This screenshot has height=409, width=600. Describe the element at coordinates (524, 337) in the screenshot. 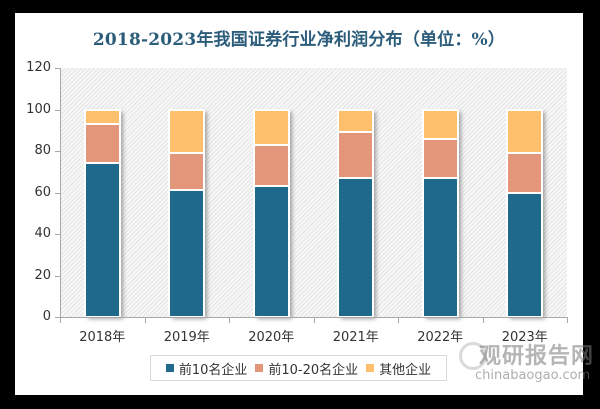

I see `x-tick-label: 2023年` at that location.